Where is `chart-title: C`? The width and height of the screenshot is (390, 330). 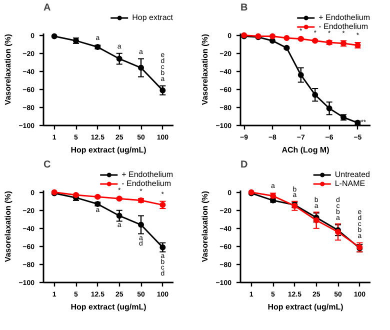 chart-title: C is located at coordinates (47, 165).